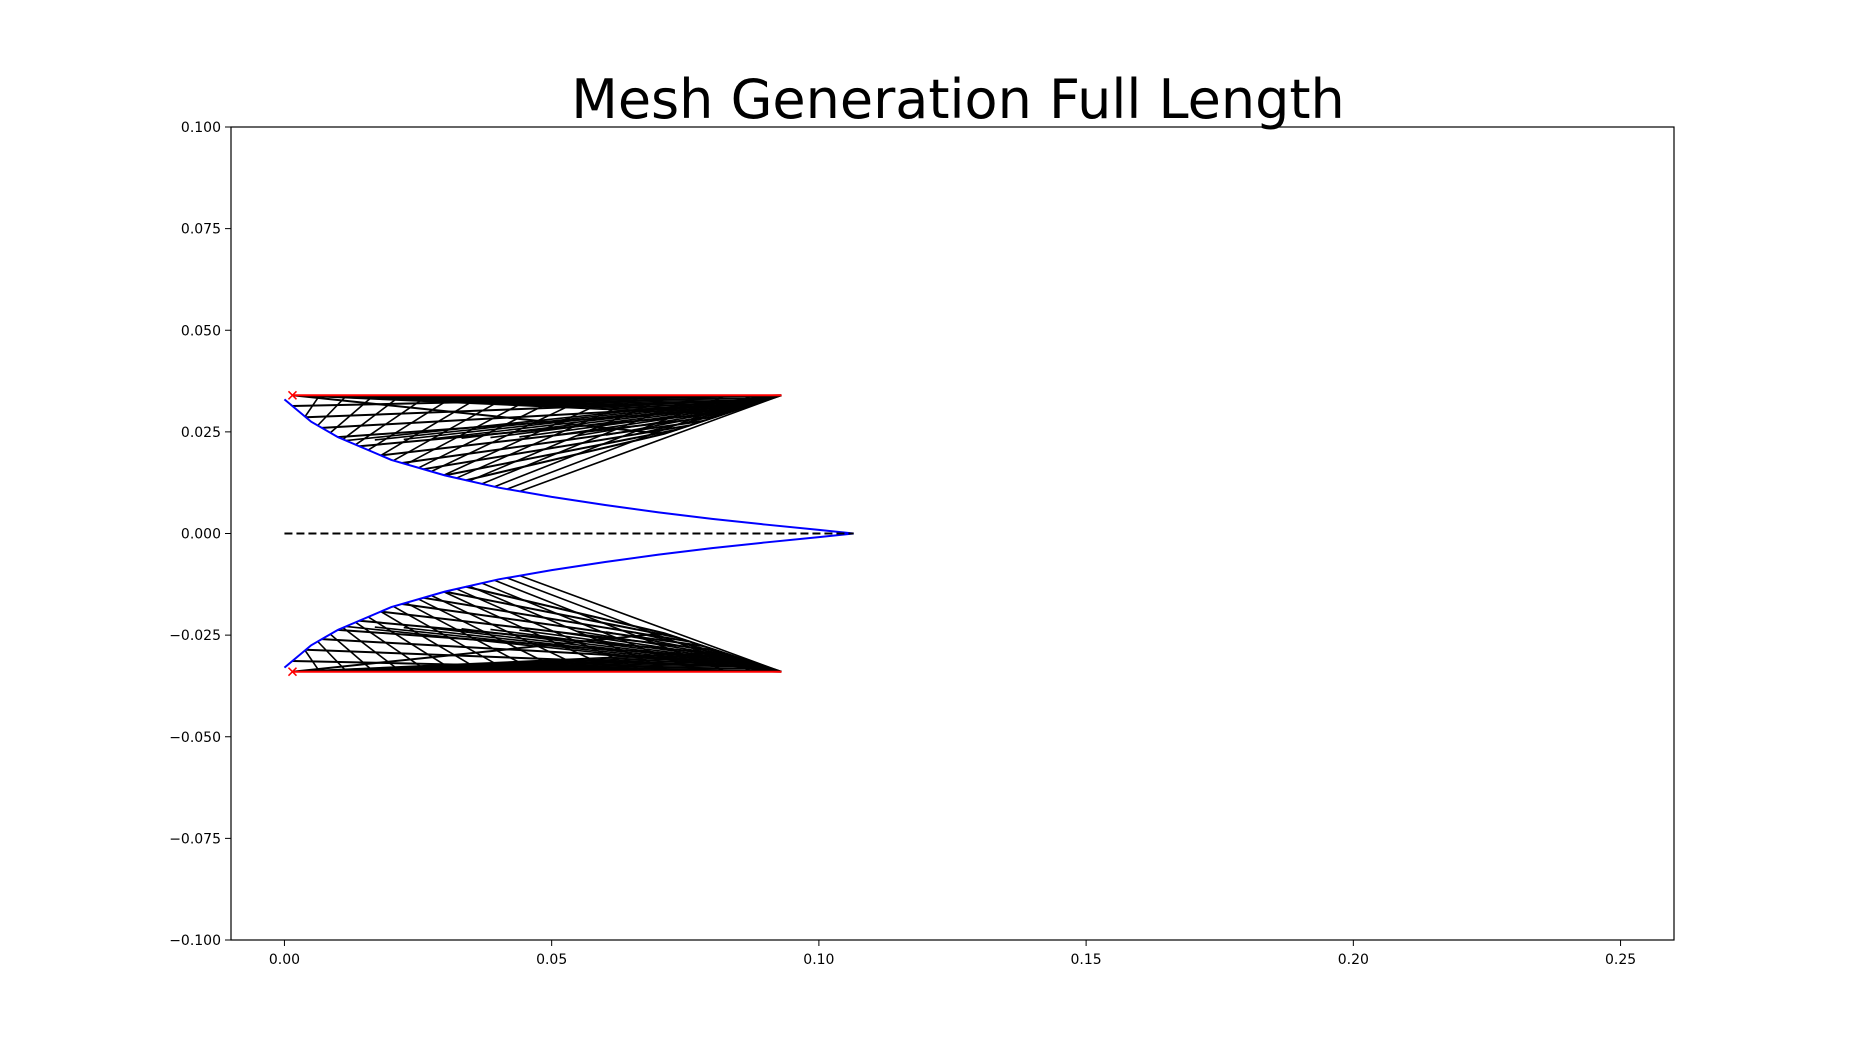  Describe the element at coordinates (1086, 960) in the screenshot. I see `x-tick-label: 0.15` at that location.